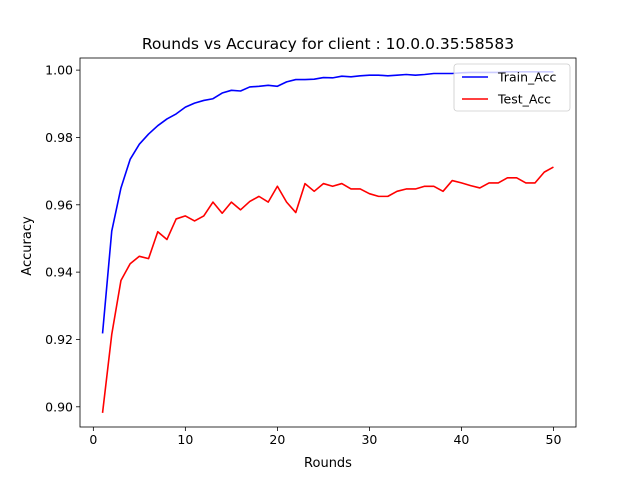  What do you see at coordinates (59, 70) in the screenshot?
I see `y-tick-label: 1.00` at bounding box center [59, 70].